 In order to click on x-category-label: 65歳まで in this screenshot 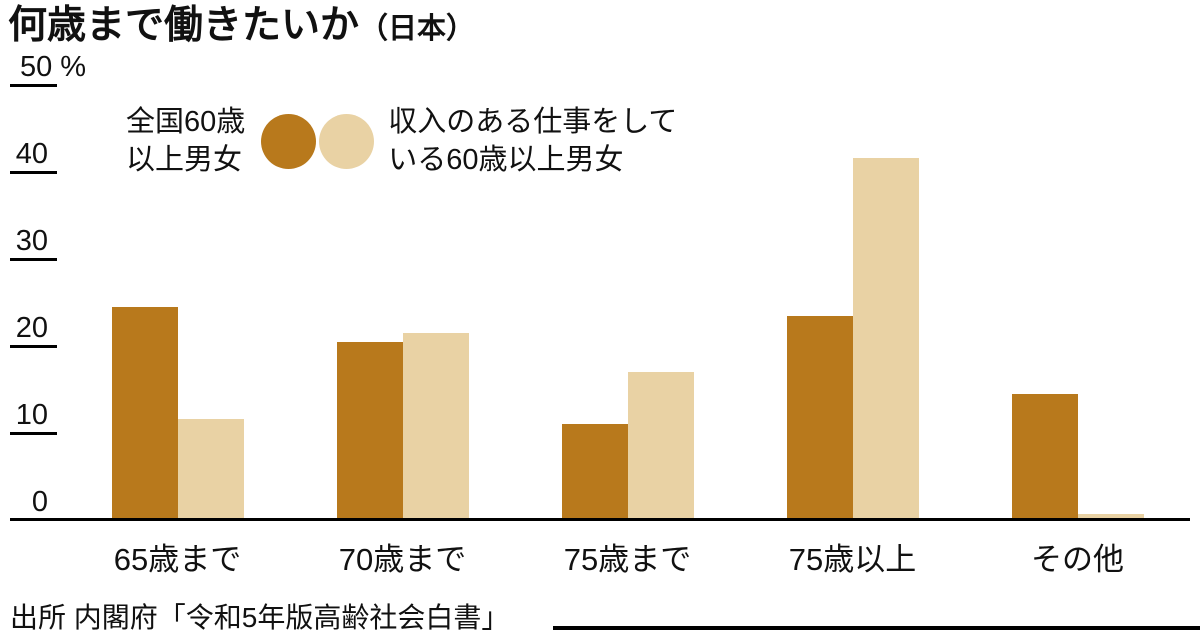, I will do `click(177, 559)`.